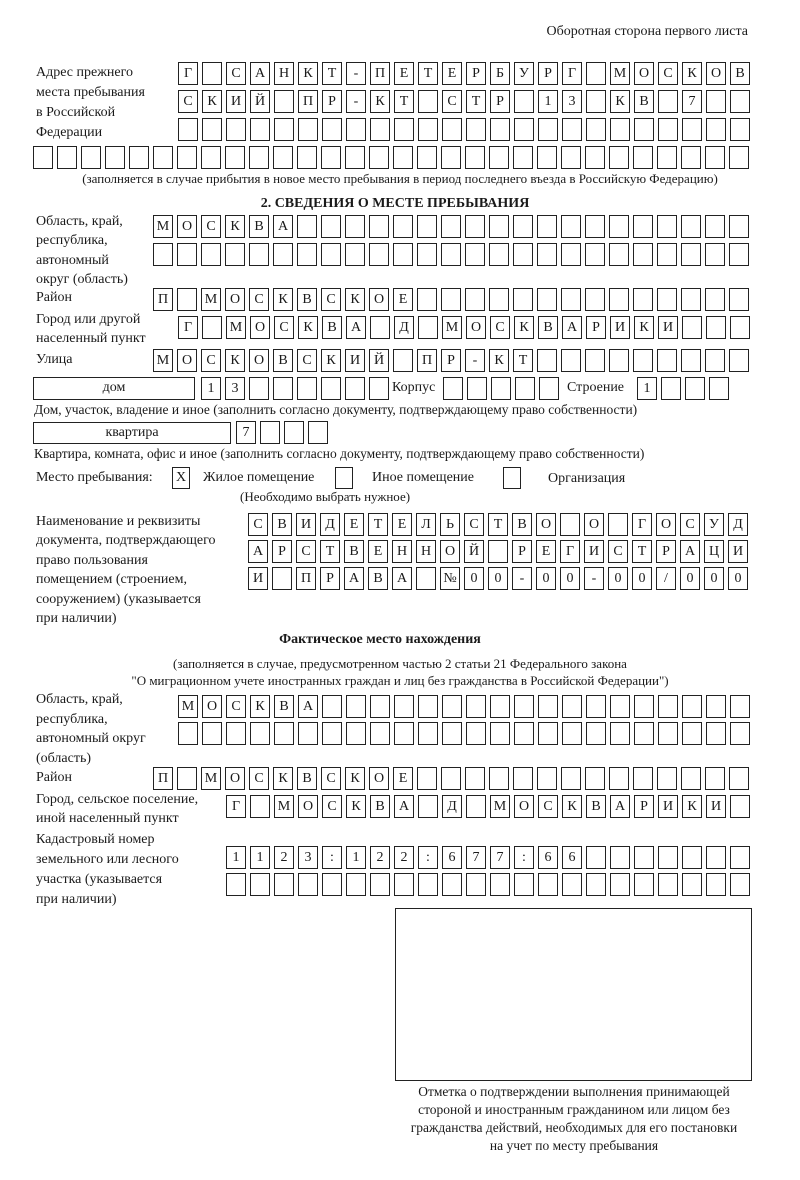 This screenshot has height=1180, width=800. What do you see at coordinates (332, 101) in the screenshot?
I see `char-cell: Р` at bounding box center [332, 101].